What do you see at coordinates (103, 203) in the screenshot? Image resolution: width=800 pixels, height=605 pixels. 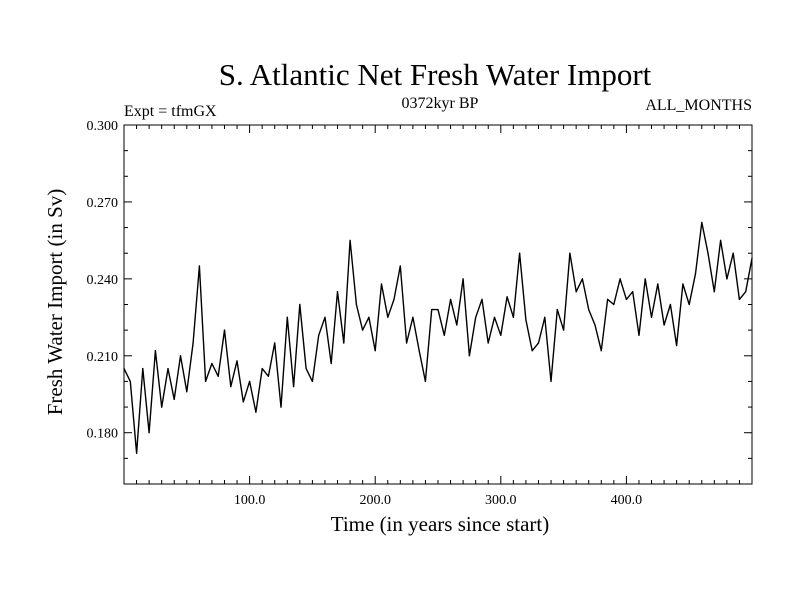 I see `y-tick-label: 0.270` at bounding box center [103, 203].